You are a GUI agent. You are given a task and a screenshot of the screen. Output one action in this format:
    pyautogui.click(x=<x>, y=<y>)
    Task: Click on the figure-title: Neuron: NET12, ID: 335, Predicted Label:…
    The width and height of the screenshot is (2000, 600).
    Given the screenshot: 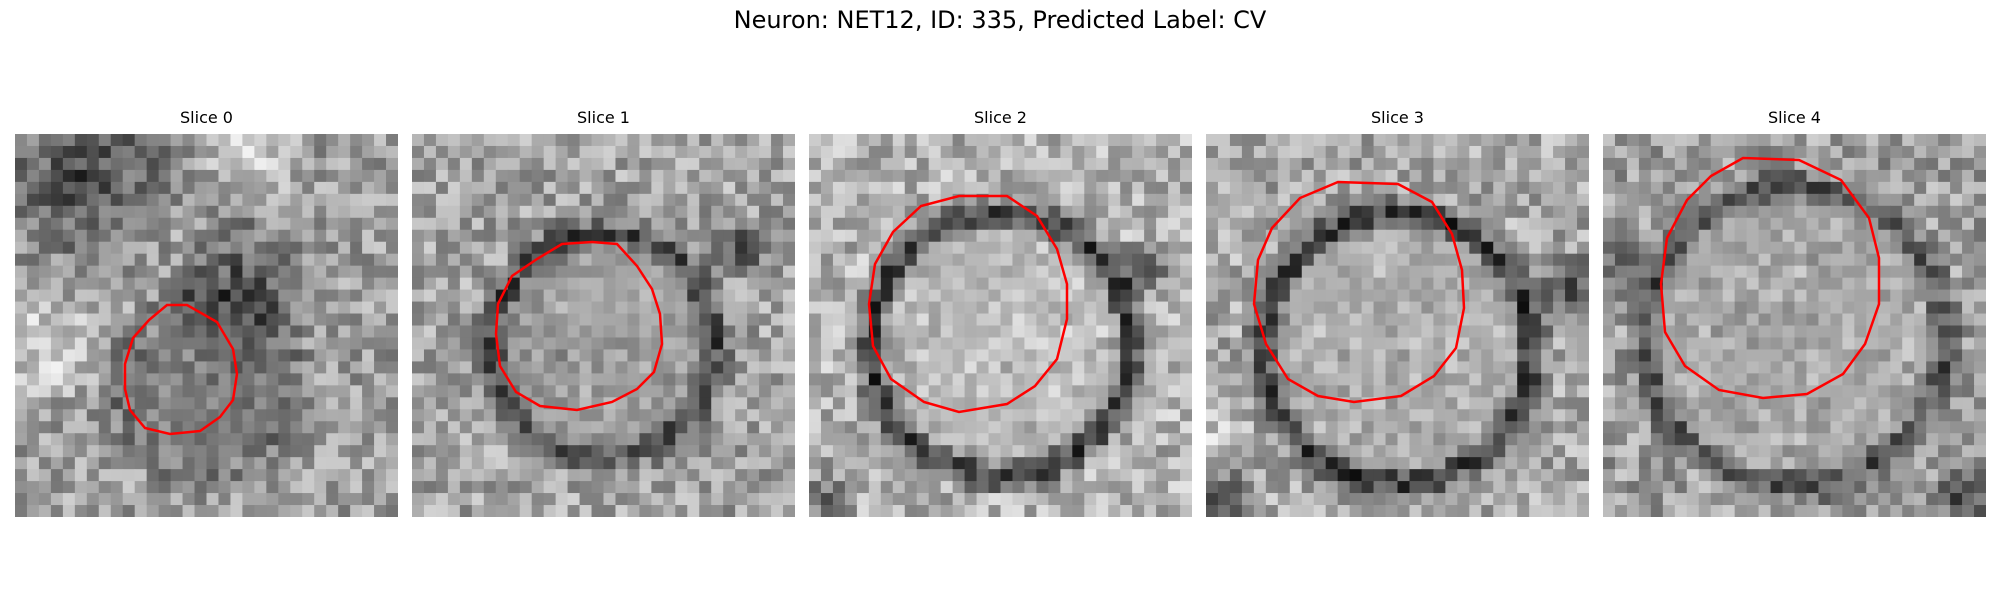 What is the action you would take?
    pyautogui.click(x=1000, y=20)
    